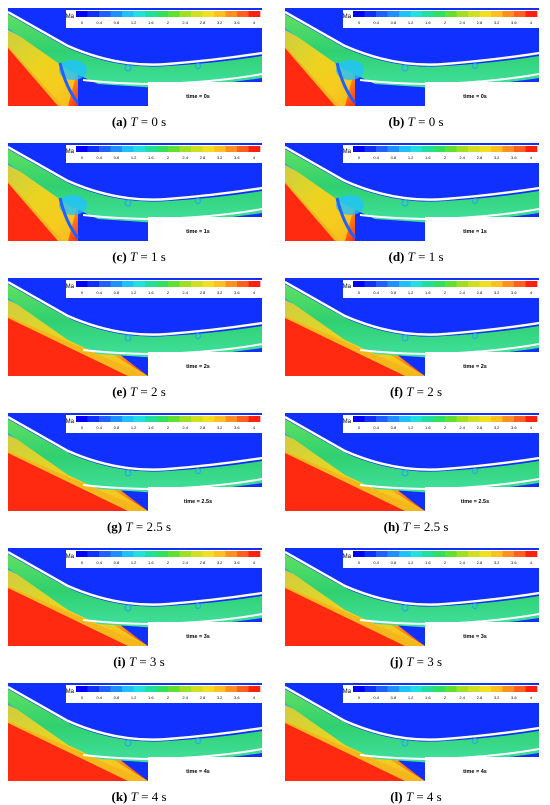  Describe the element at coordinates (431, 256) in the screenshot. I see `time-value: = 1 s` at that location.